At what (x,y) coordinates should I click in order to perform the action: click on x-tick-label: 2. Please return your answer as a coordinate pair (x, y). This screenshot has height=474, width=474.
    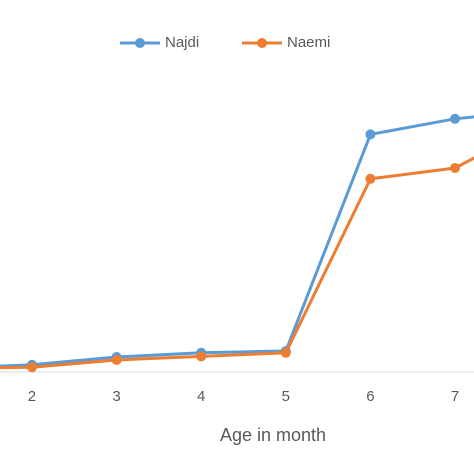
    Looking at the image, I should click on (32, 396).